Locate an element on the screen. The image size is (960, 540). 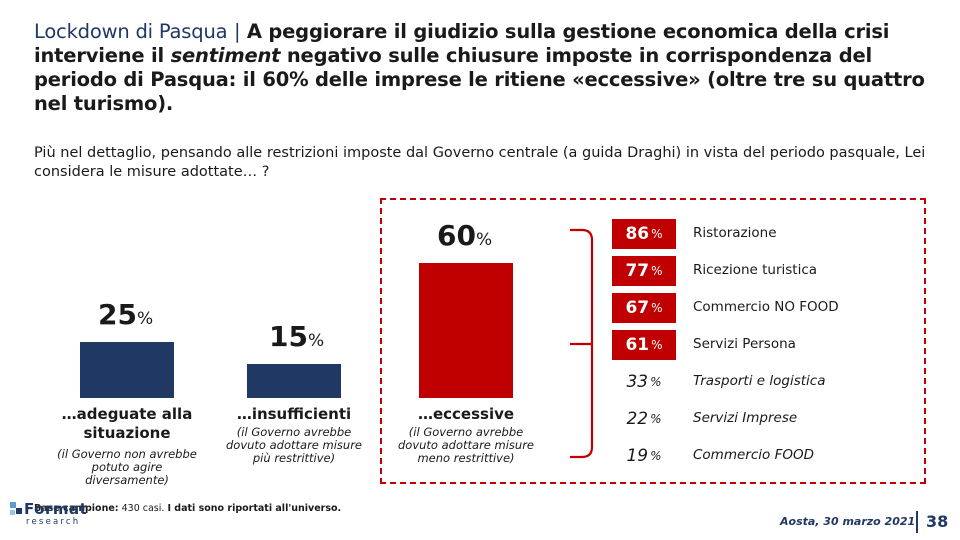
sector-label-5: Trasporti e logistica is located at coordinates (759, 381).